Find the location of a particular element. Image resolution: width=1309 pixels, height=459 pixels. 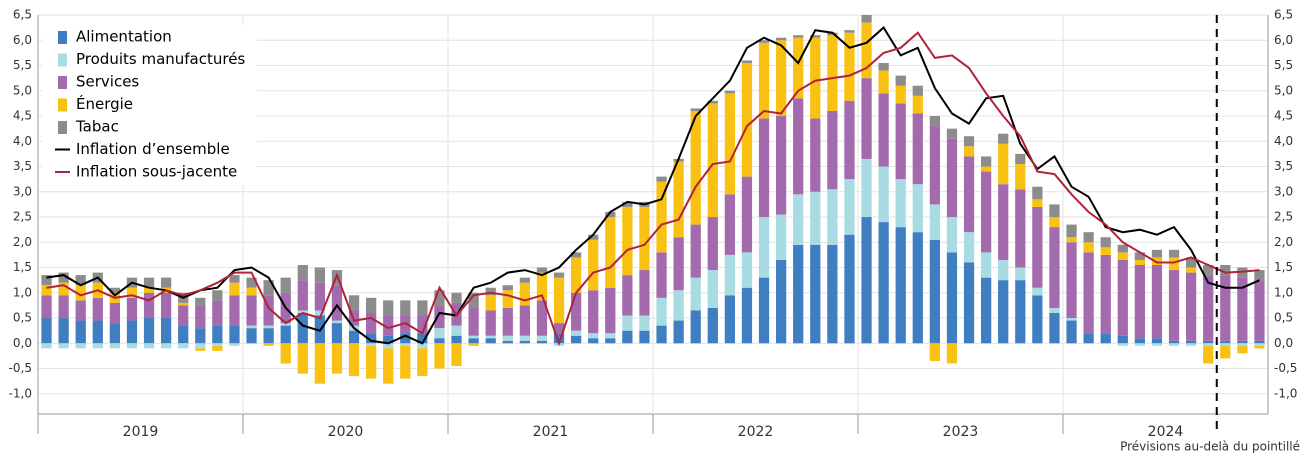

y2-tick-label: 1,5 is located at coordinates (1283, 267).